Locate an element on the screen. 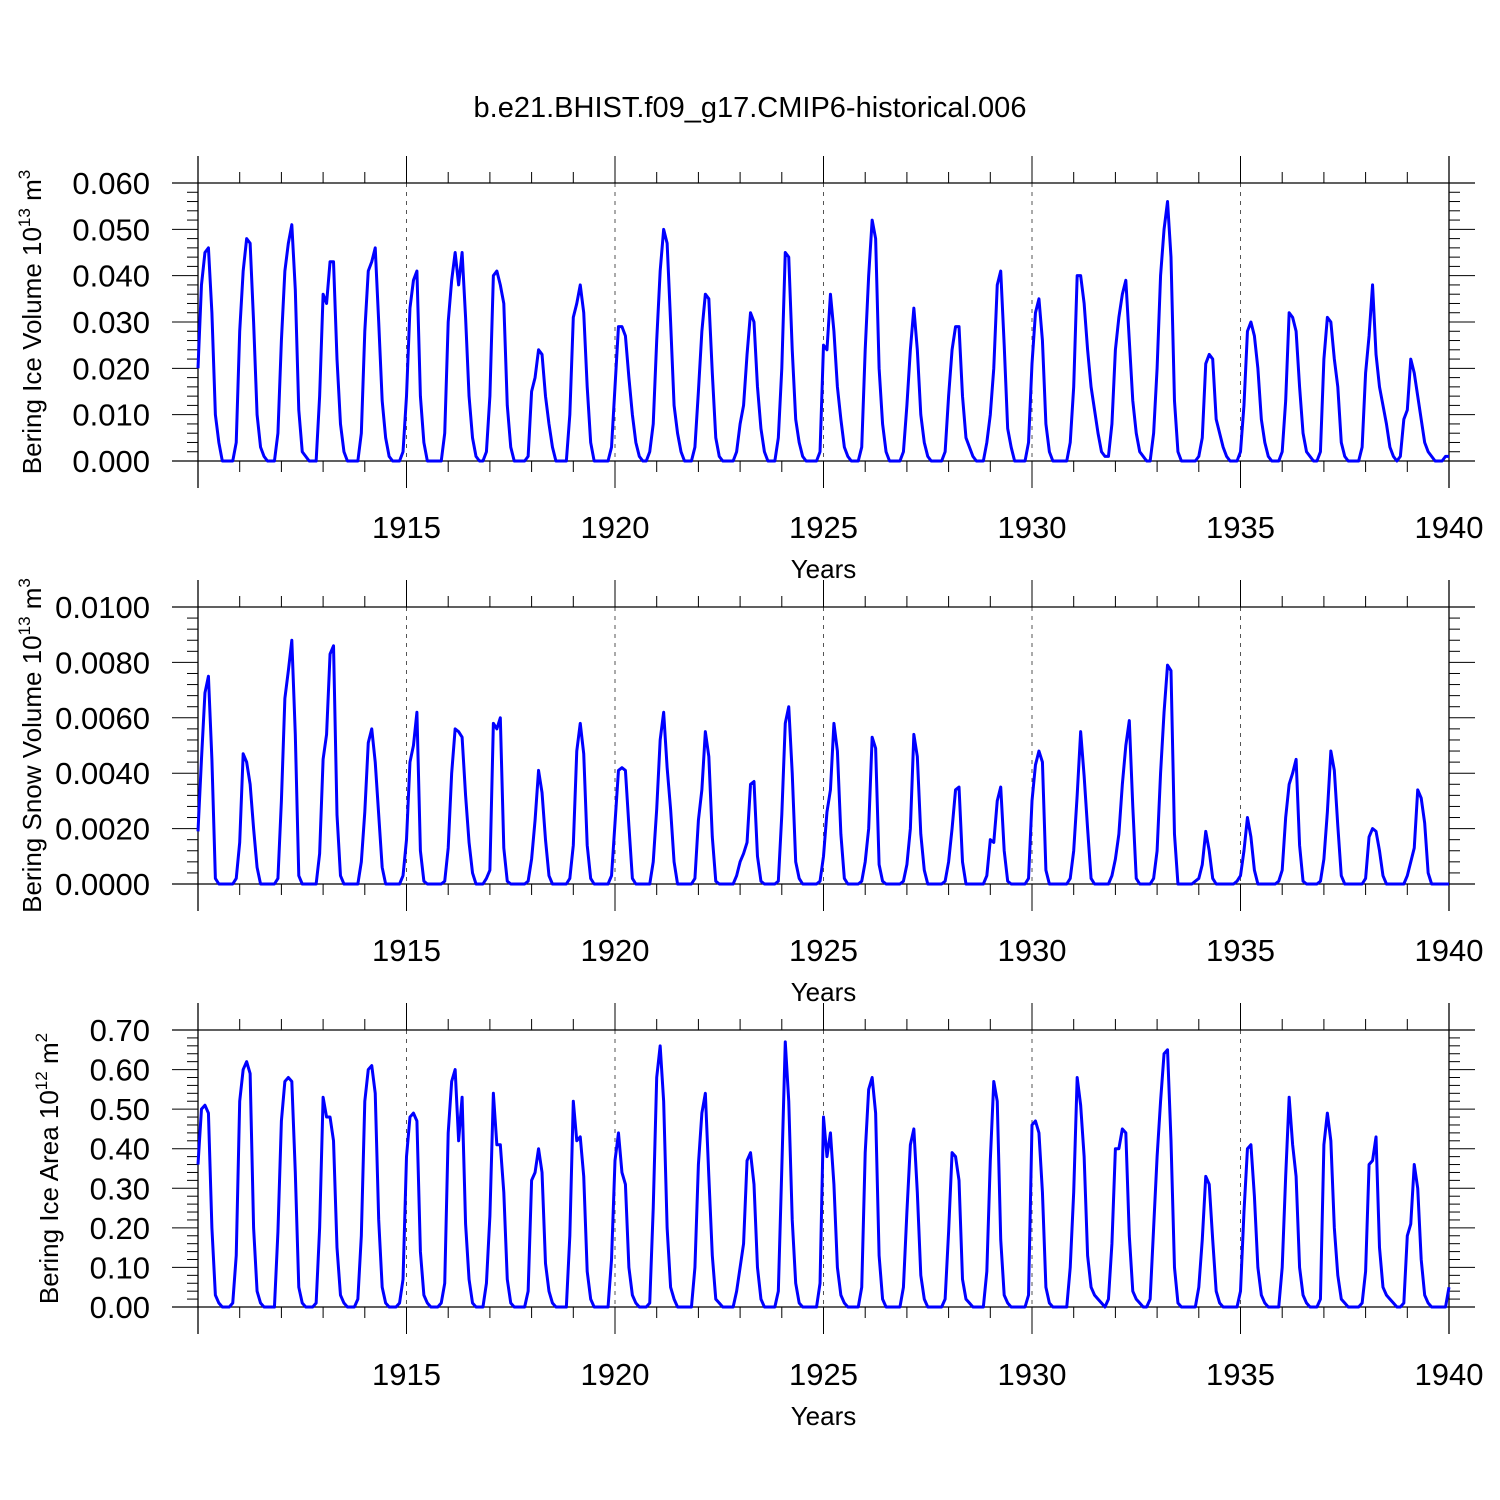  y-tick-label: 0.030 is located at coordinates (111, 322).